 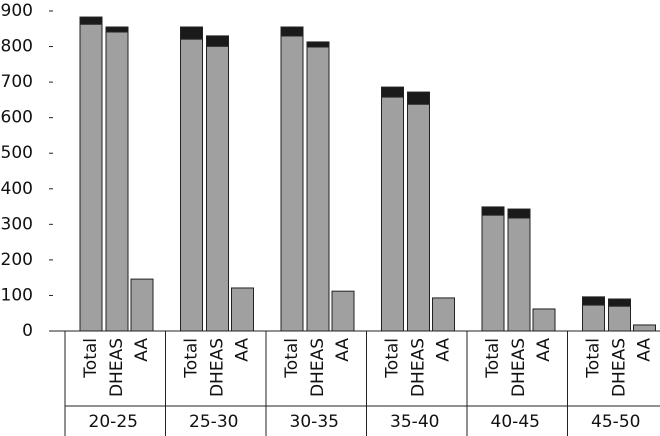 I want to click on y-tick-label: 800, so click(x=17, y=47).